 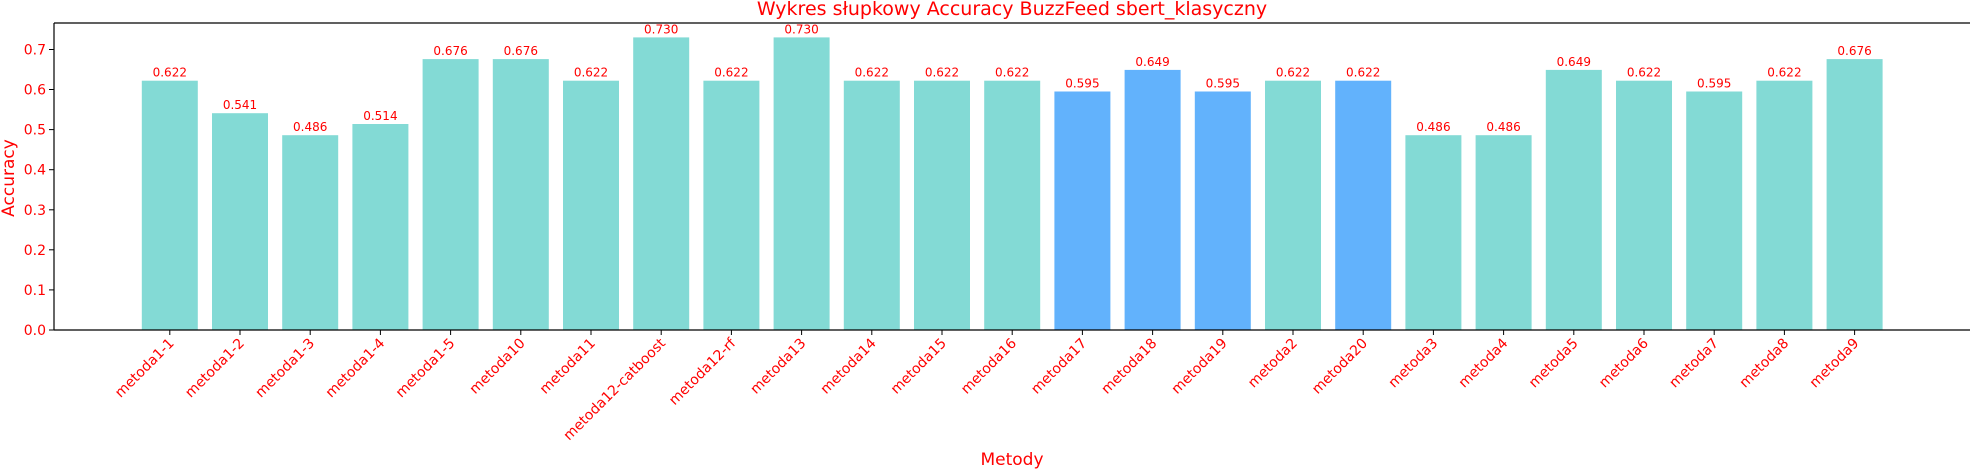 I want to click on x-tick-label: metoda5, so click(x=1554, y=364).